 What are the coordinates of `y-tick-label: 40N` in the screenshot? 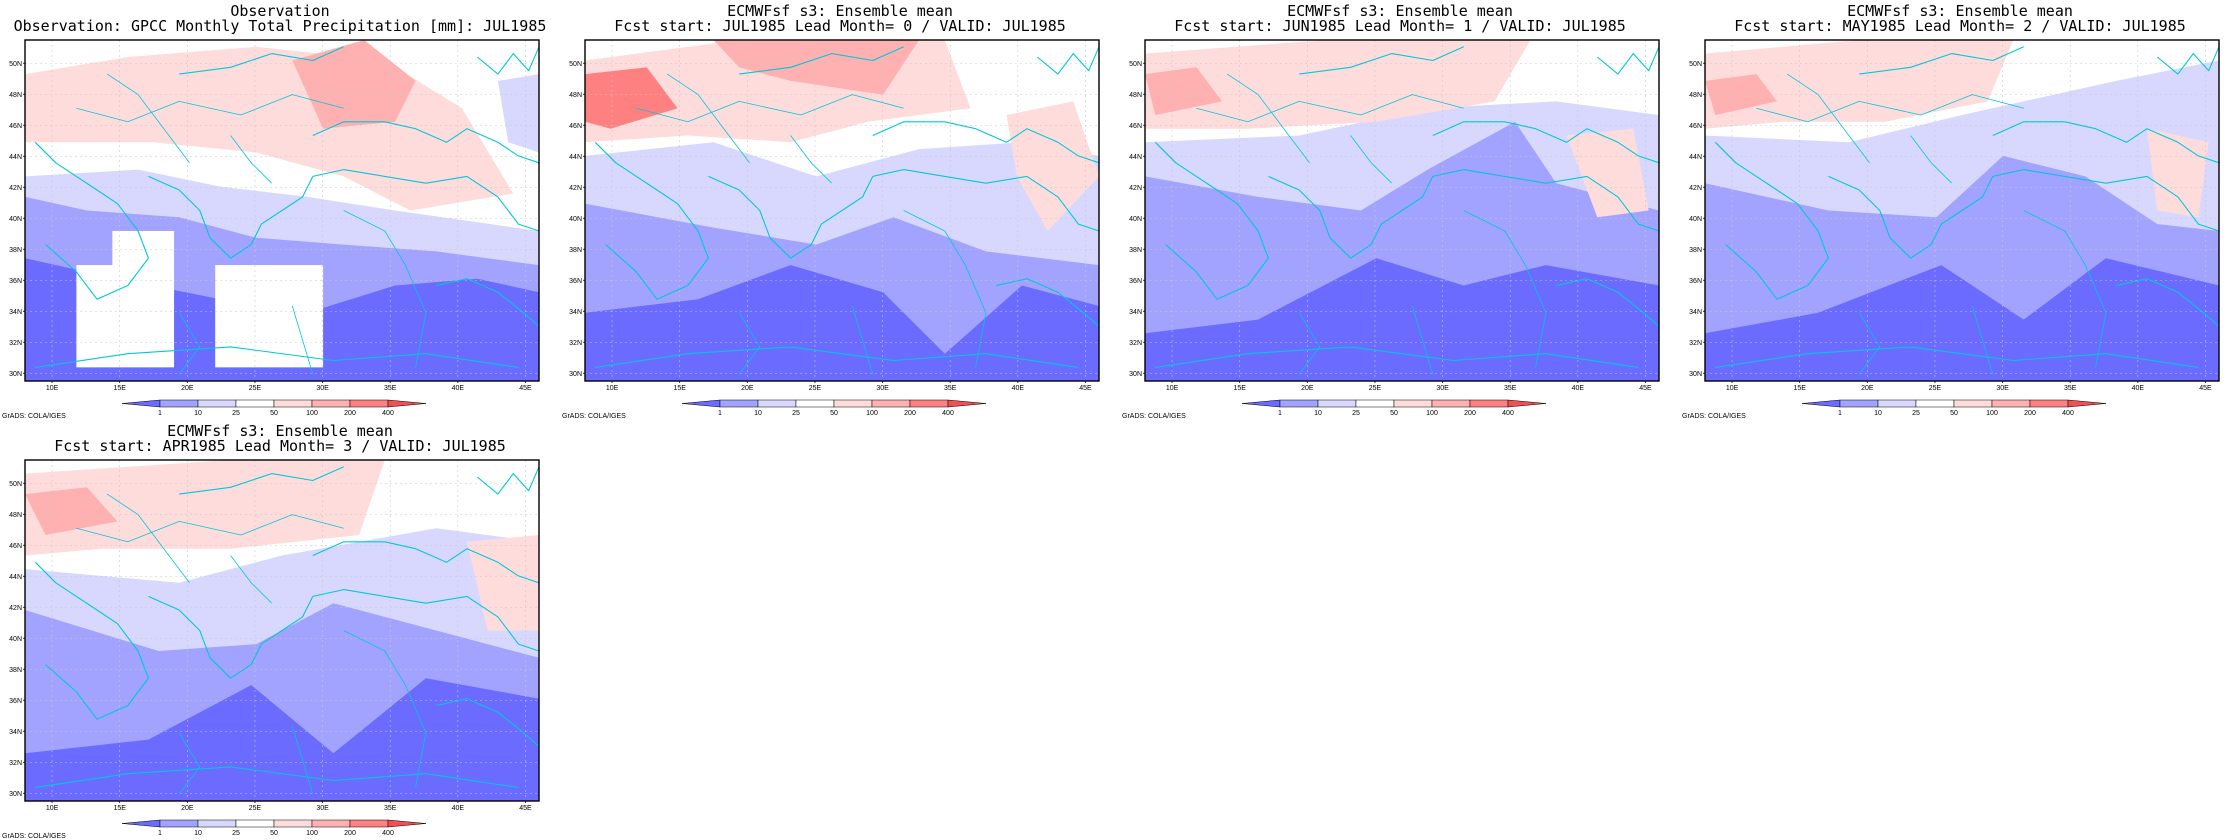 It's located at (575, 219).